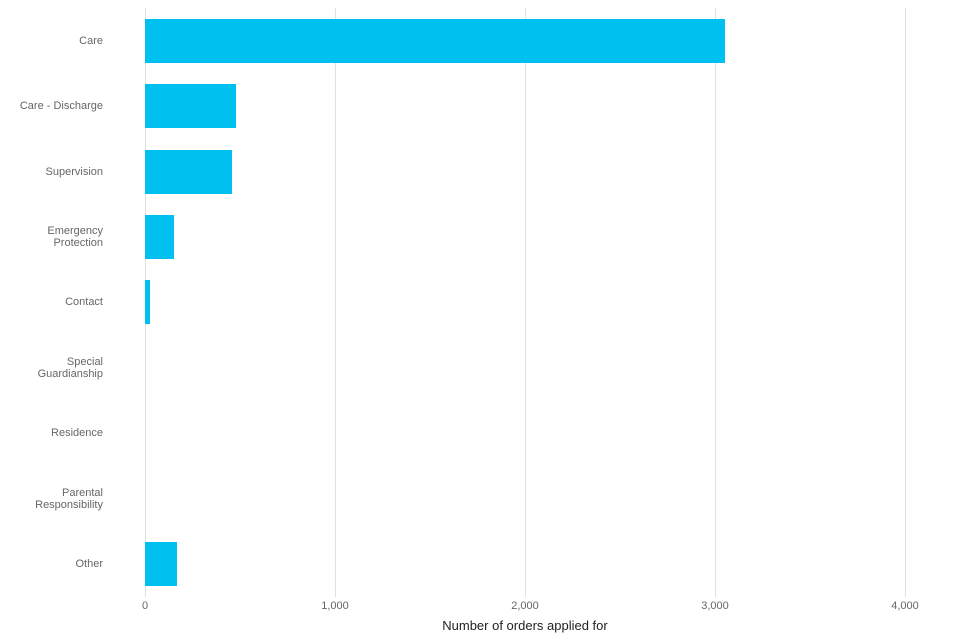 The image size is (960, 640). What do you see at coordinates (89, 564) in the screenshot?
I see `category-label: Other` at bounding box center [89, 564].